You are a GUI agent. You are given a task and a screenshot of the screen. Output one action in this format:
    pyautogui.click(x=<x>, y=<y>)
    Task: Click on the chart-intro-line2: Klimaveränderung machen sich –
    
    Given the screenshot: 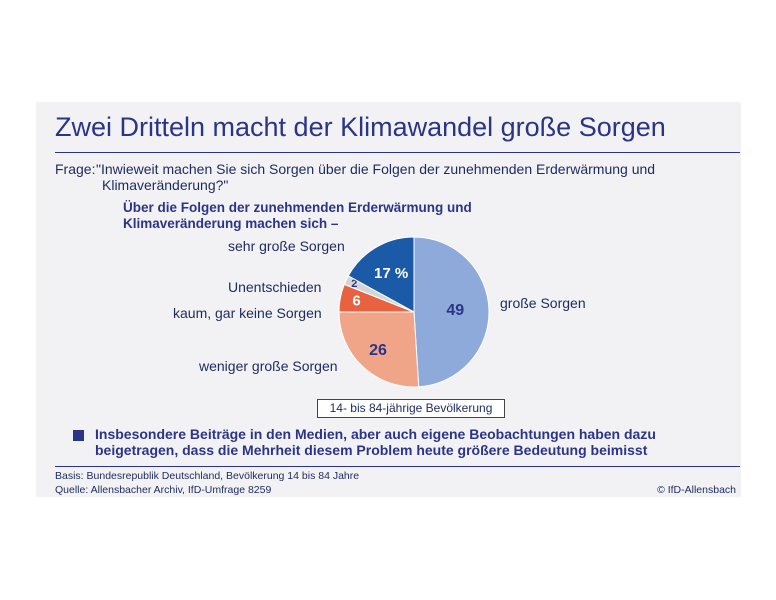 What is the action you would take?
    pyautogui.click(x=231, y=223)
    